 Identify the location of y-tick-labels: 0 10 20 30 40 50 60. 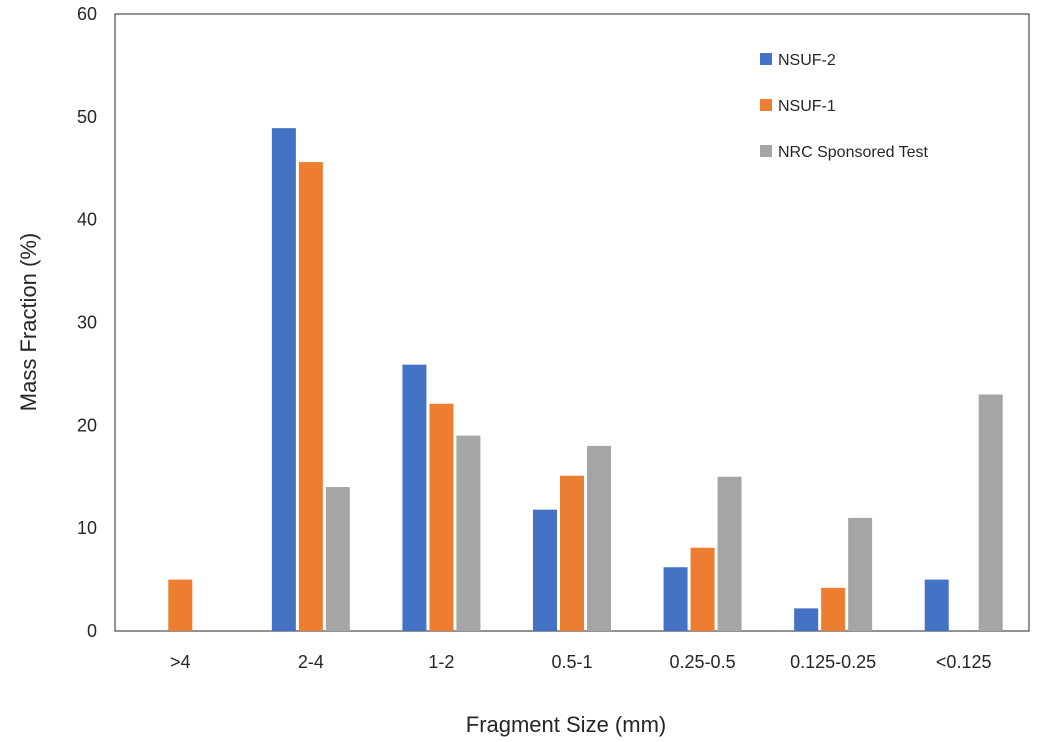
(87, 322).